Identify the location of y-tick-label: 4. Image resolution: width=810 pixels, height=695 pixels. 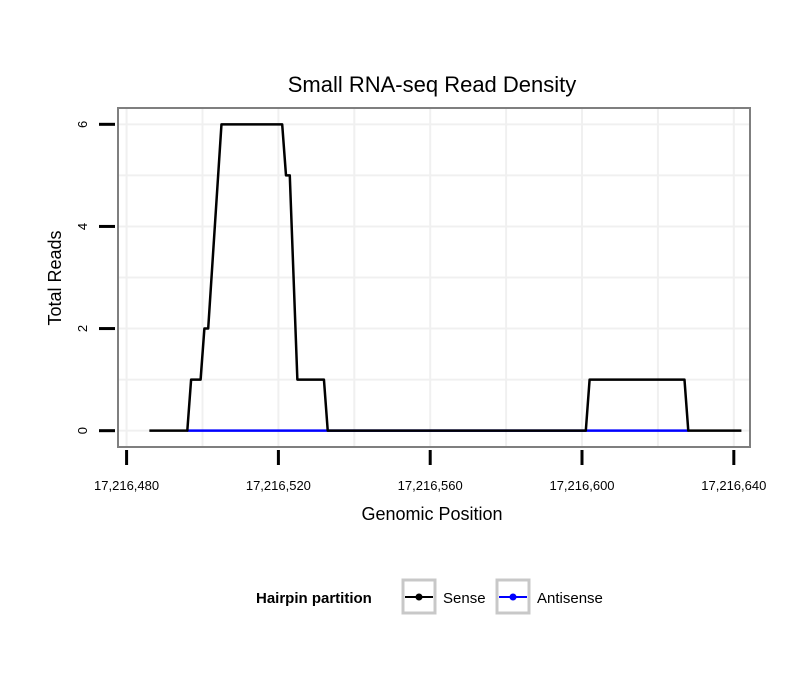
(82, 226).